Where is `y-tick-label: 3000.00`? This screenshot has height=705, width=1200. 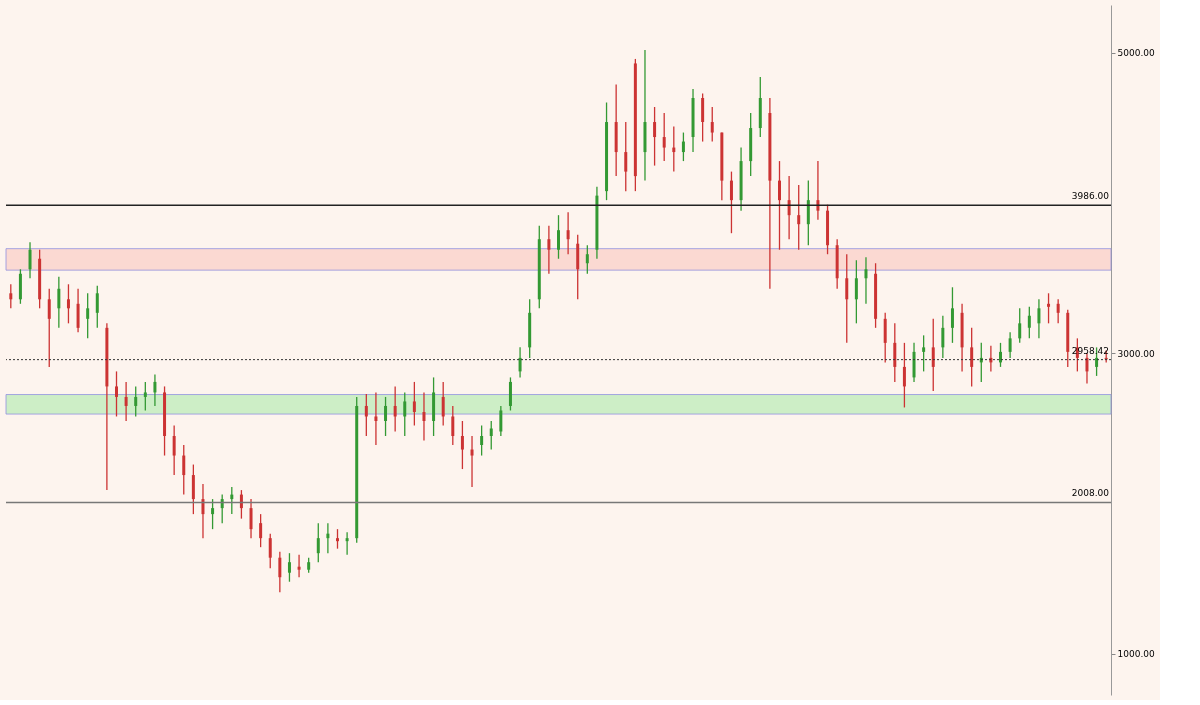 y-tick-label: 3000.00 is located at coordinates (1136, 353).